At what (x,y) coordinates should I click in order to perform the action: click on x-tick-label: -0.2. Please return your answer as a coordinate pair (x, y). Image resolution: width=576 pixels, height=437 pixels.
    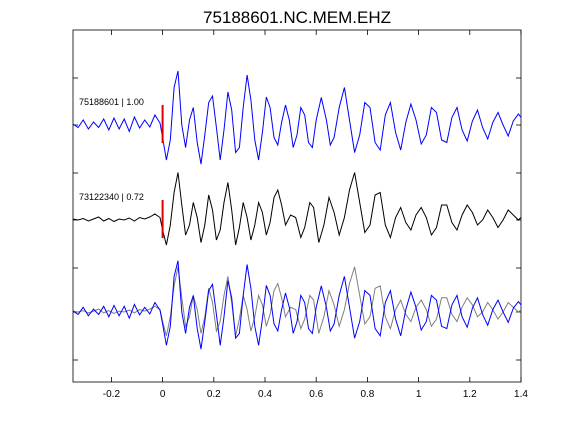
    Looking at the image, I should click on (112, 394).